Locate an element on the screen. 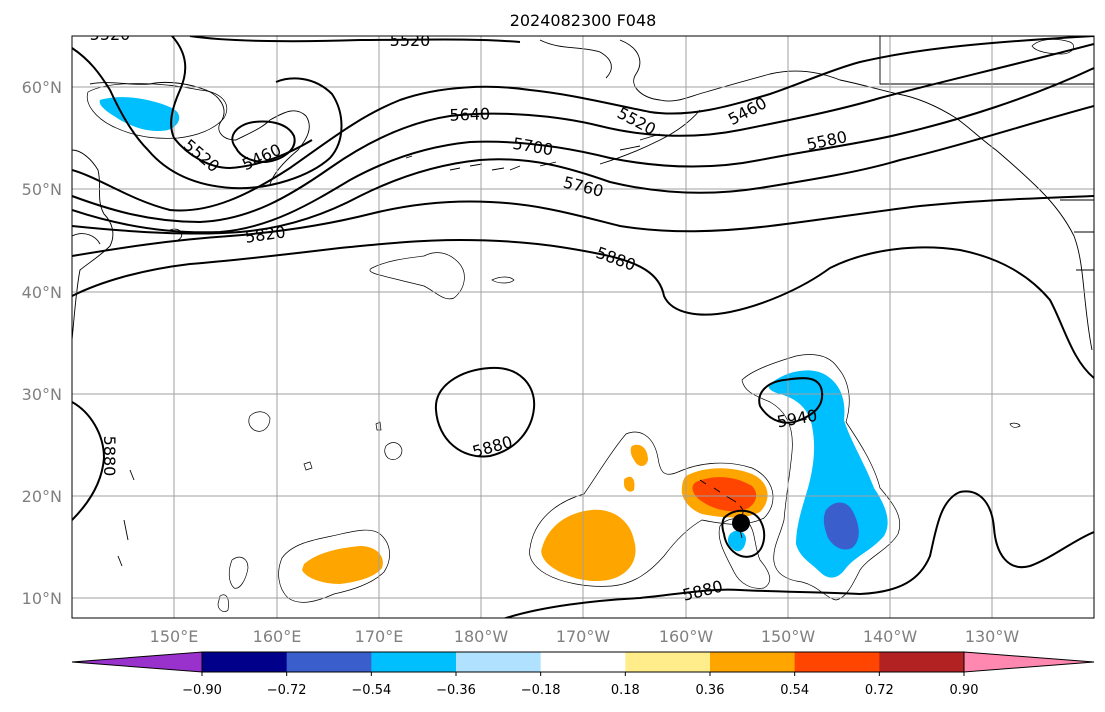 This screenshot has height=712, width=1105. lat-tick-label: 40°N is located at coordinates (42, 292).